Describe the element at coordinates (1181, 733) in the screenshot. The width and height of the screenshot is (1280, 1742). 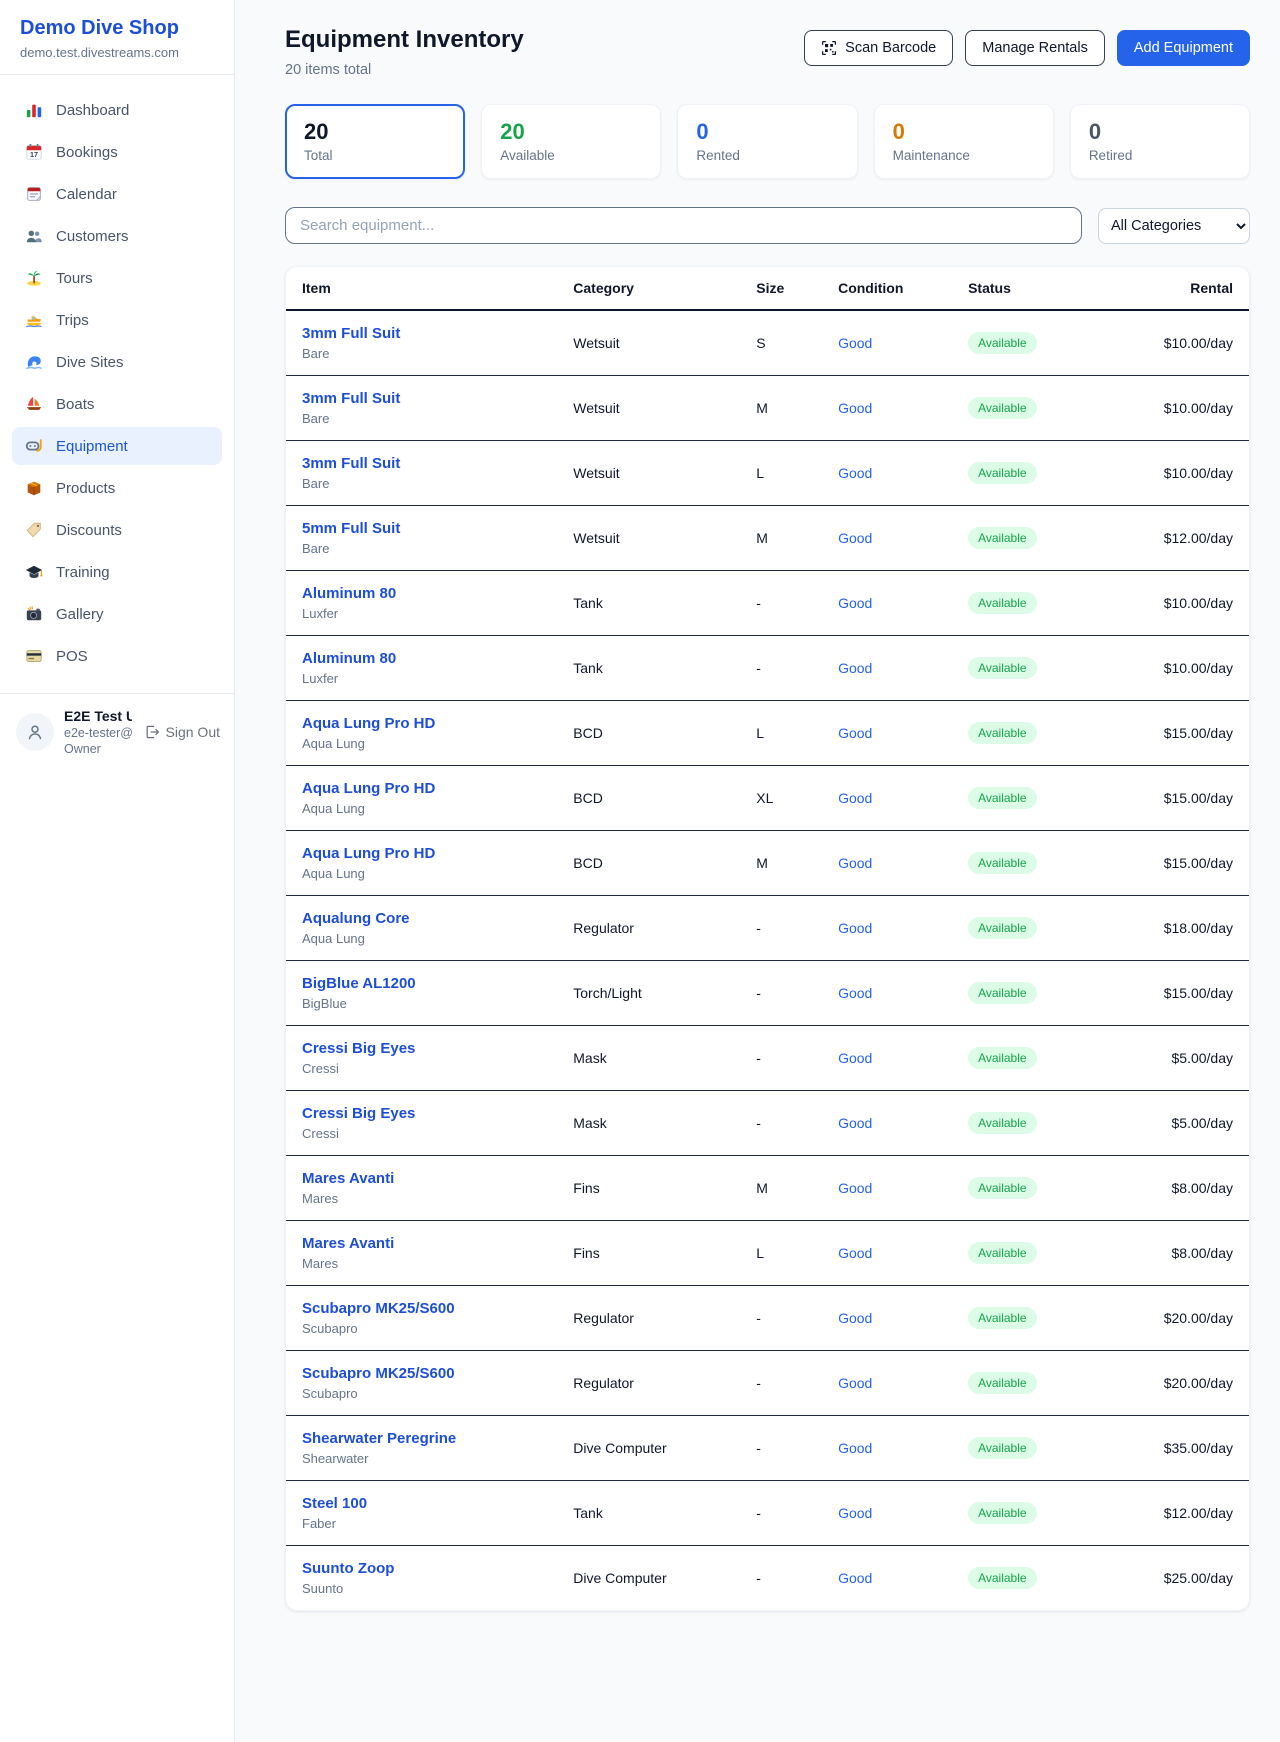
I see `rental-cell: $15.00/day` at that location.